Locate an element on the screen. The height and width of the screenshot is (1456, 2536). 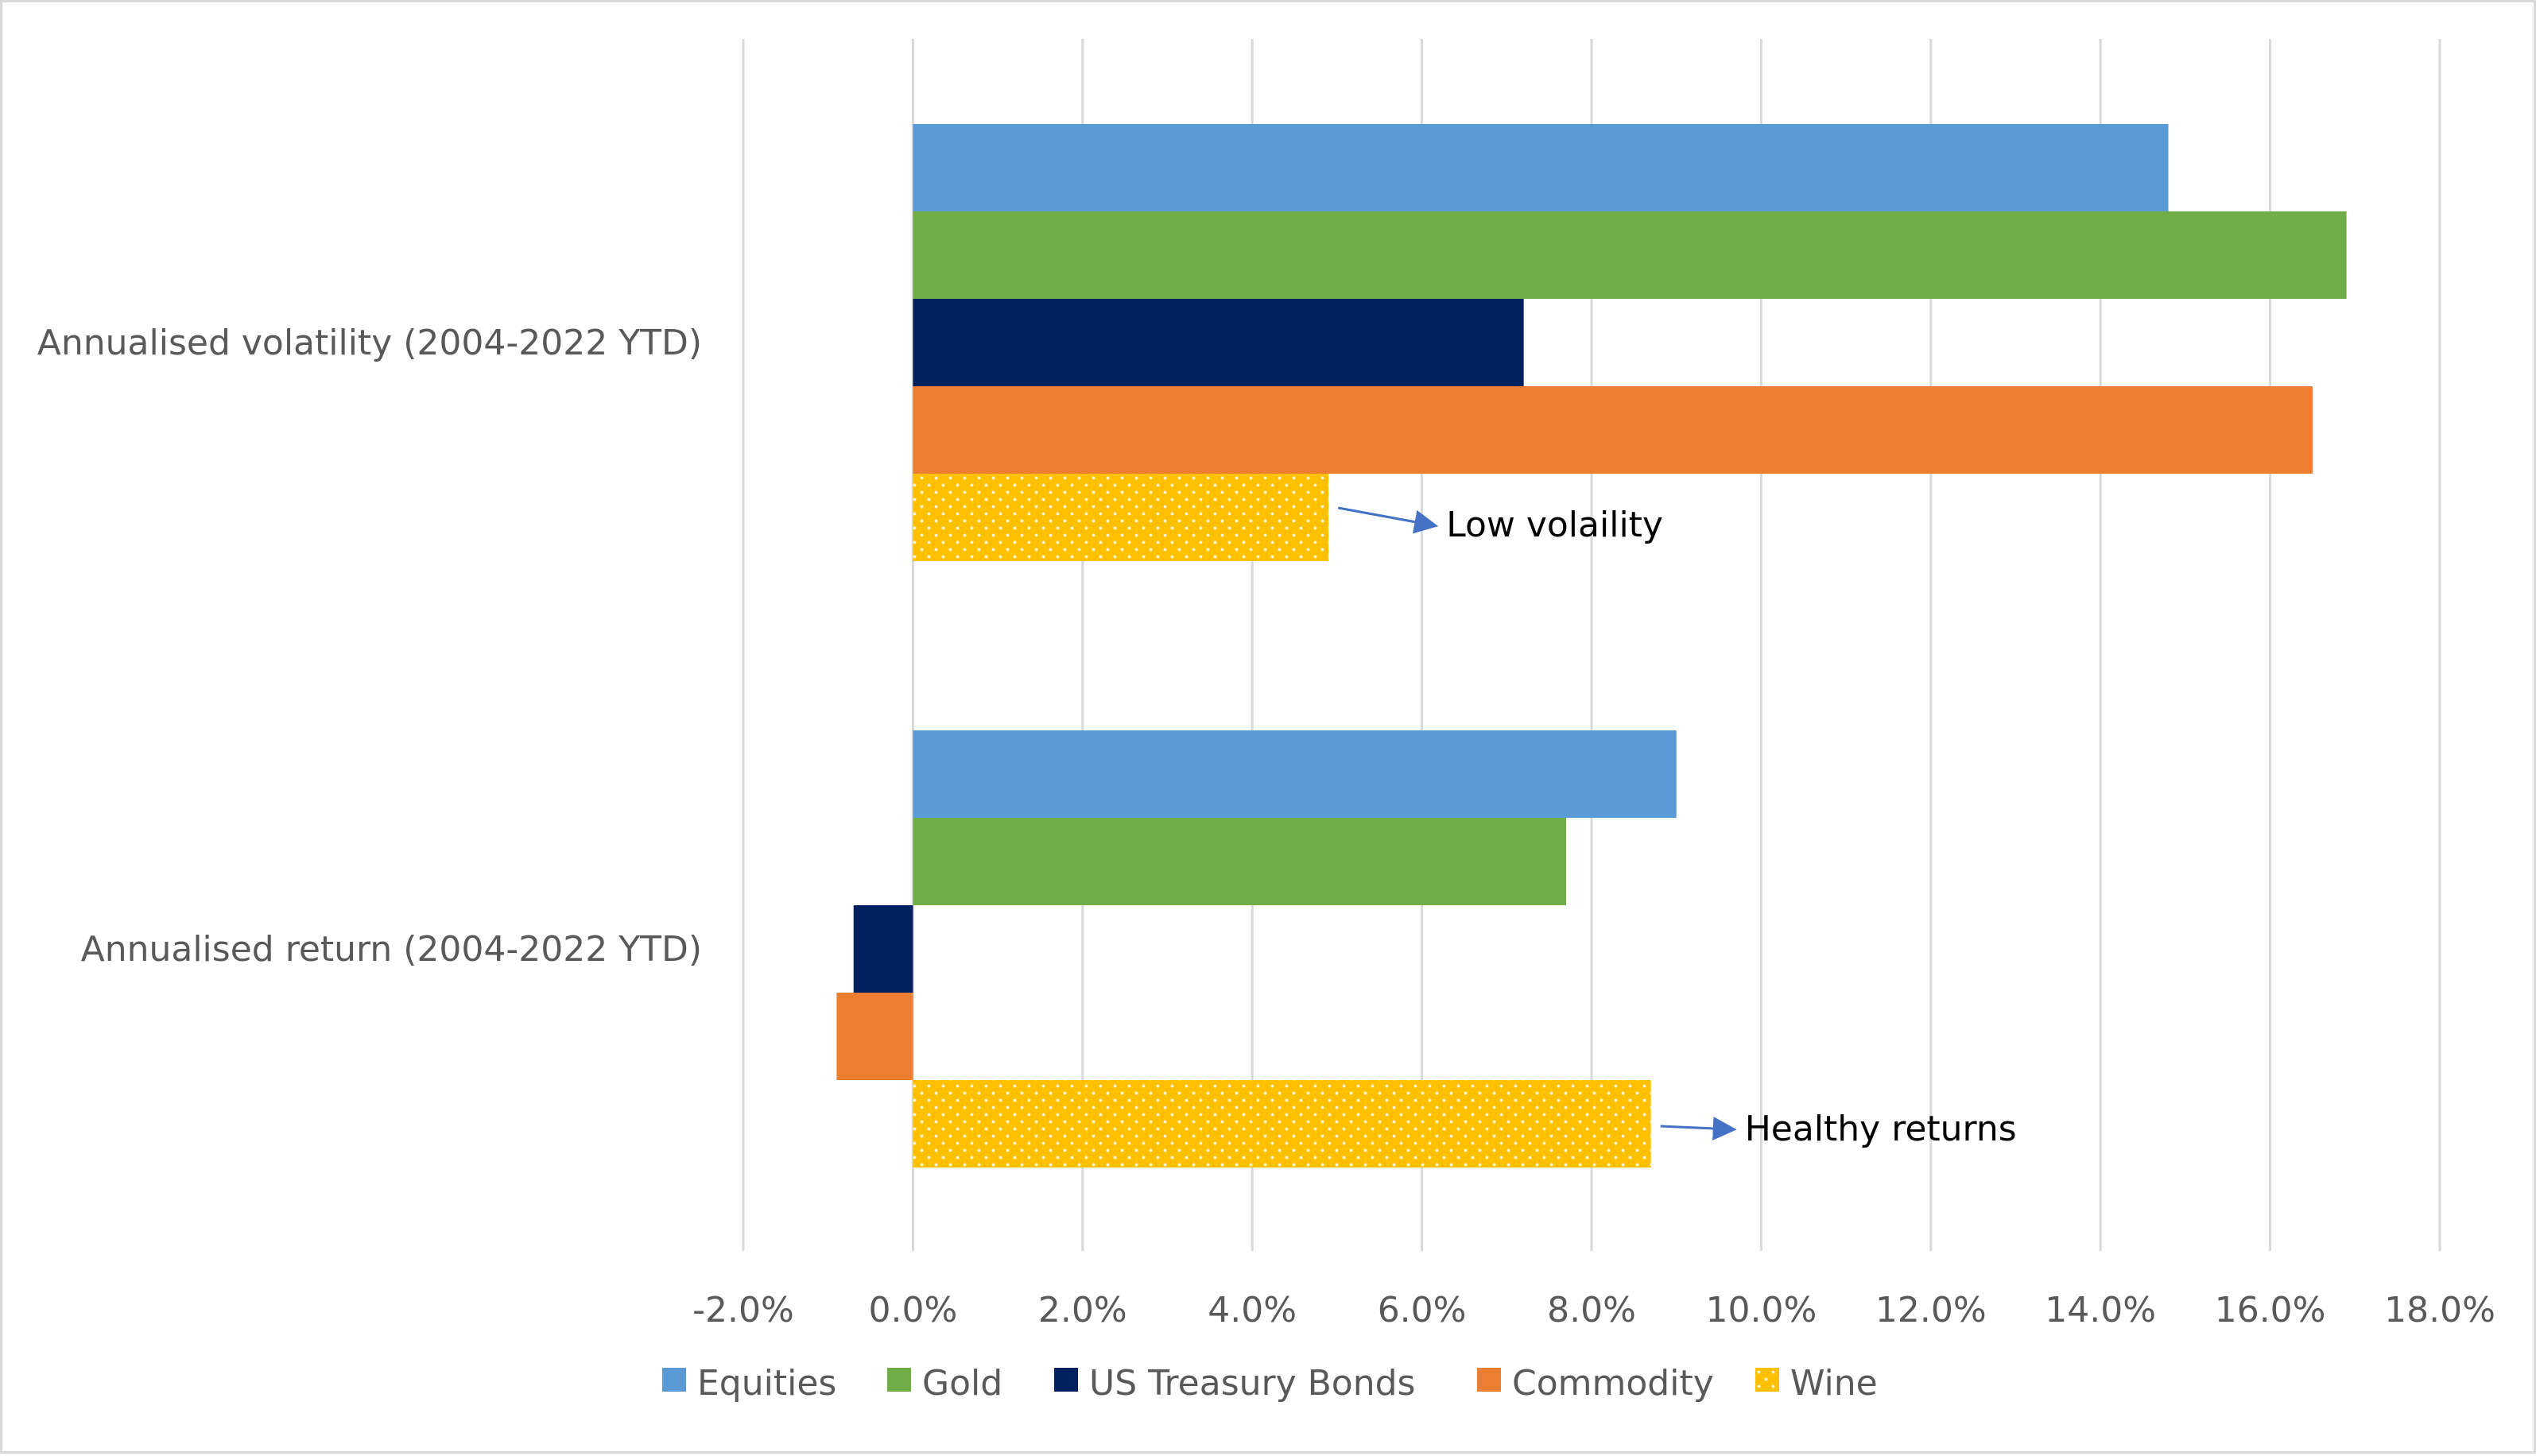
x-tick-label: 8.0% is located at coordinates (1591, 1310).